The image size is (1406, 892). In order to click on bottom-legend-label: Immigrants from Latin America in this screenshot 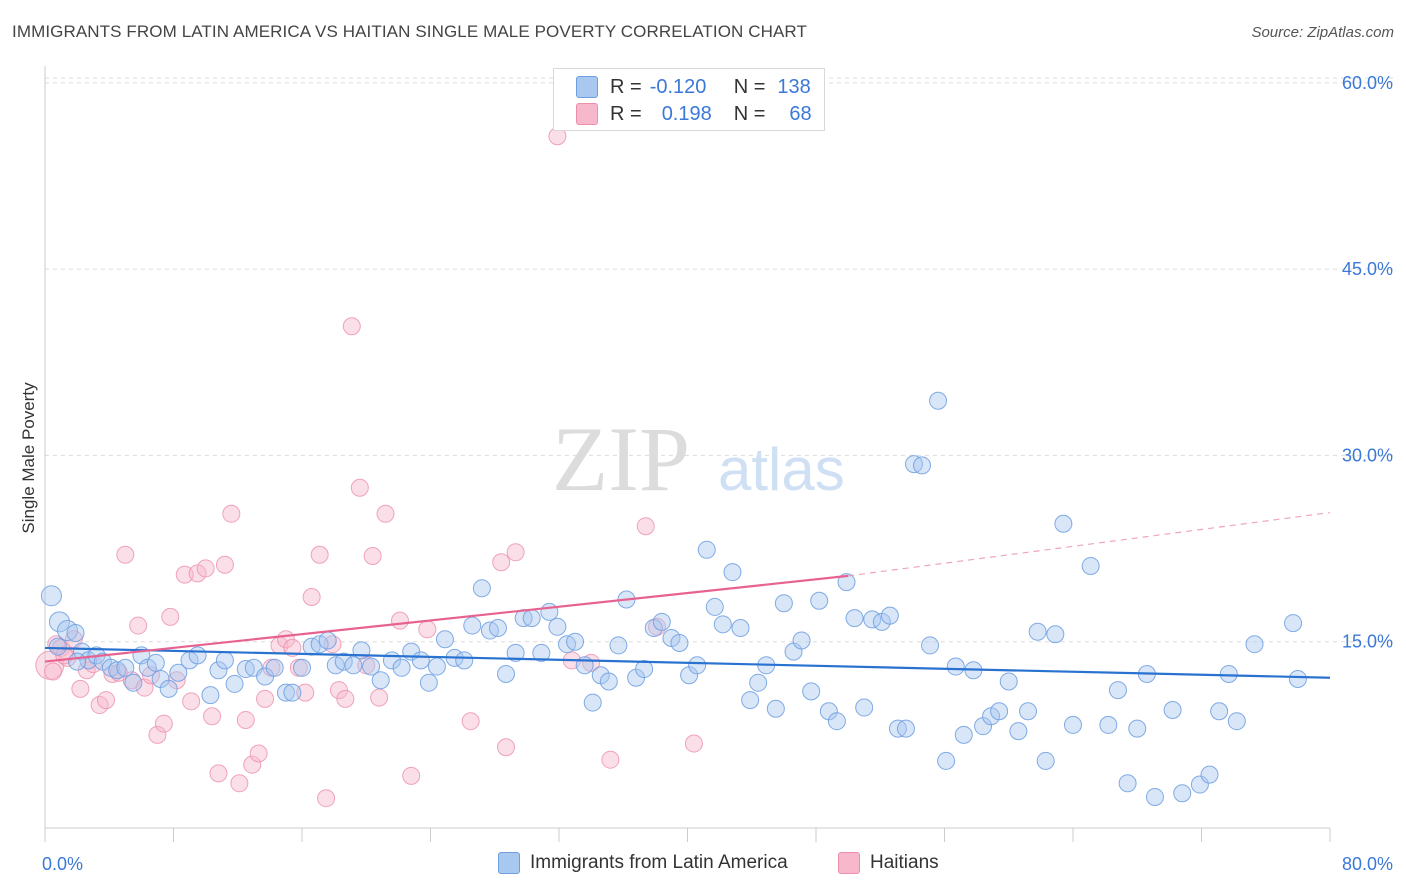, I will do `click(659, 862)`.